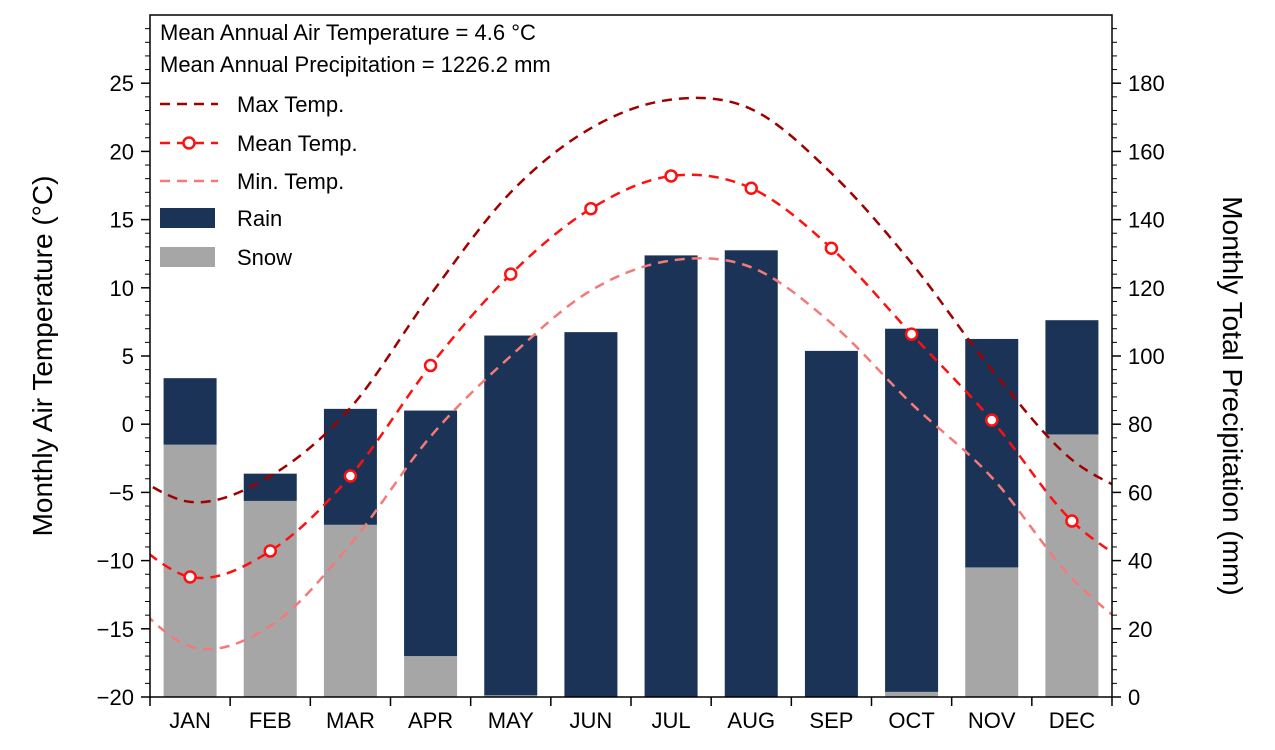 This screenshot has height=750, width=1275. What do you see at coordinates (115, 629) in the screenshot?
I see `tick-label-left: −15` at bounding box center [115, 629].